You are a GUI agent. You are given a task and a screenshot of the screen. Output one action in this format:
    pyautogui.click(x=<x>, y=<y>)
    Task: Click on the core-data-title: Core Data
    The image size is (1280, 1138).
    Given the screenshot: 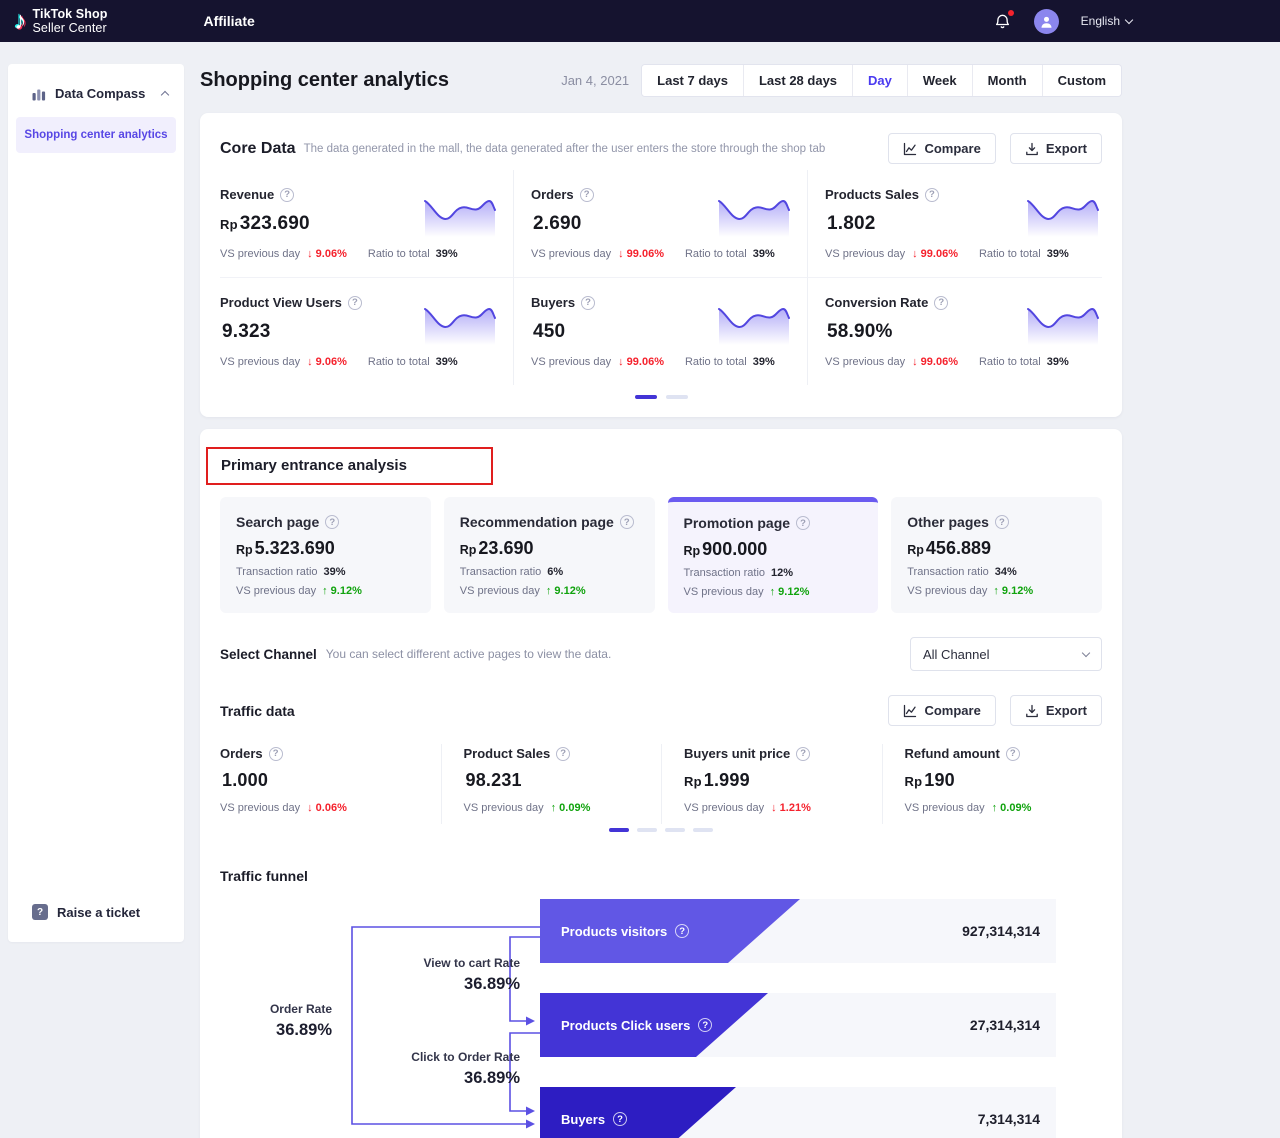 What is the action you would take?
    pyautogui.click(x=258, y=148)
    